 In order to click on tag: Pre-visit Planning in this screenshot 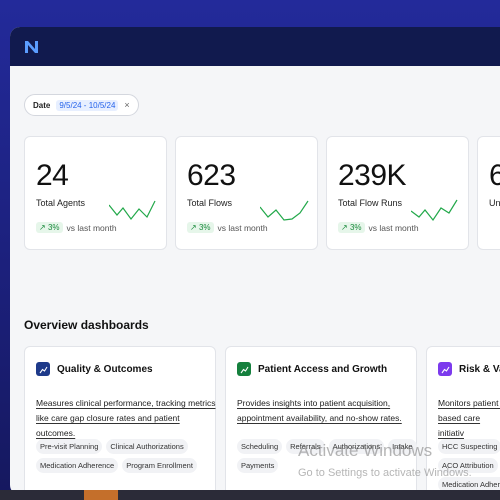, I will do `click(69, 446)`.